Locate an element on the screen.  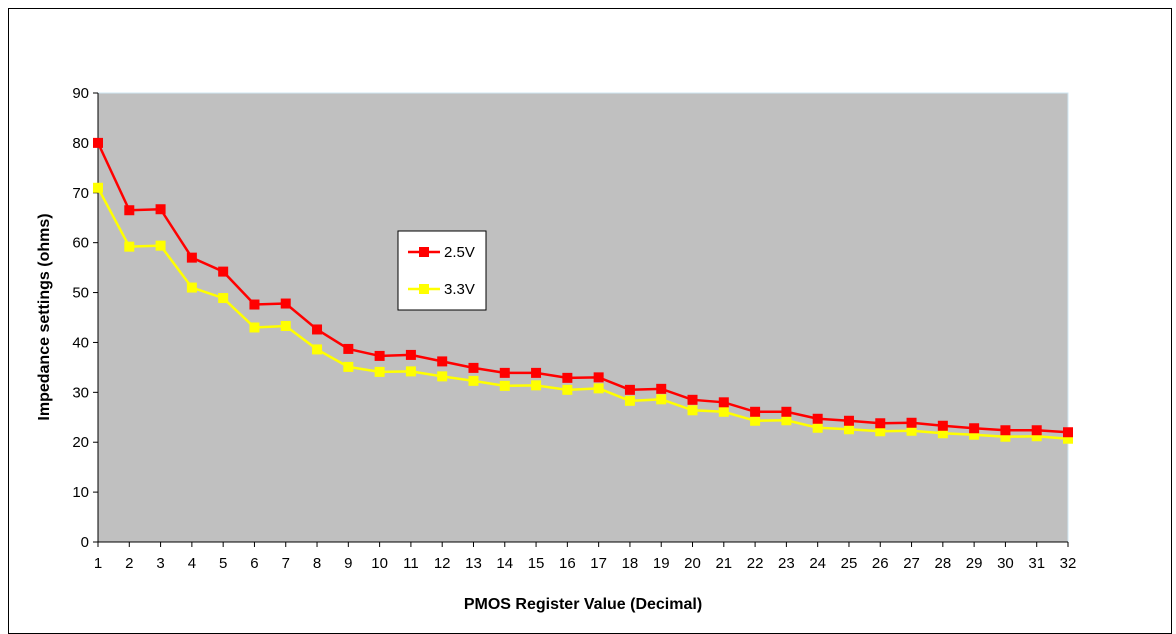
x-tick-label: 13 is located at coordinates (473, 563).